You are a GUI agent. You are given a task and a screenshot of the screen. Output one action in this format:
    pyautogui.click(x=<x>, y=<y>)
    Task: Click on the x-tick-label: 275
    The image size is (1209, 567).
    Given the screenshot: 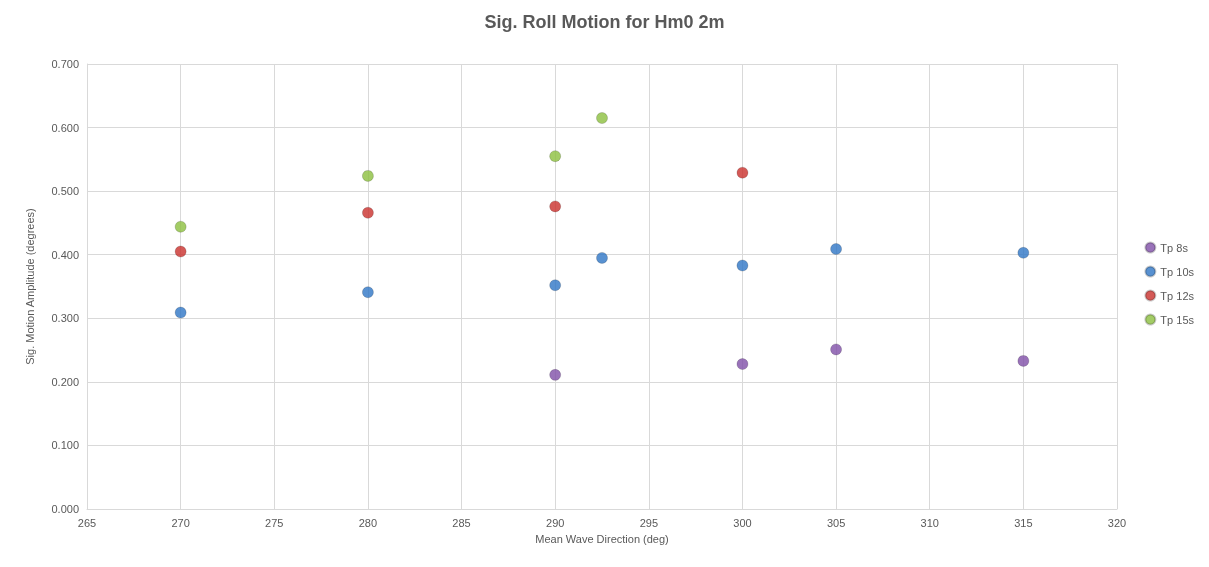 What is the action you would take?
    pyautogui.click(x=274, y=522)
    